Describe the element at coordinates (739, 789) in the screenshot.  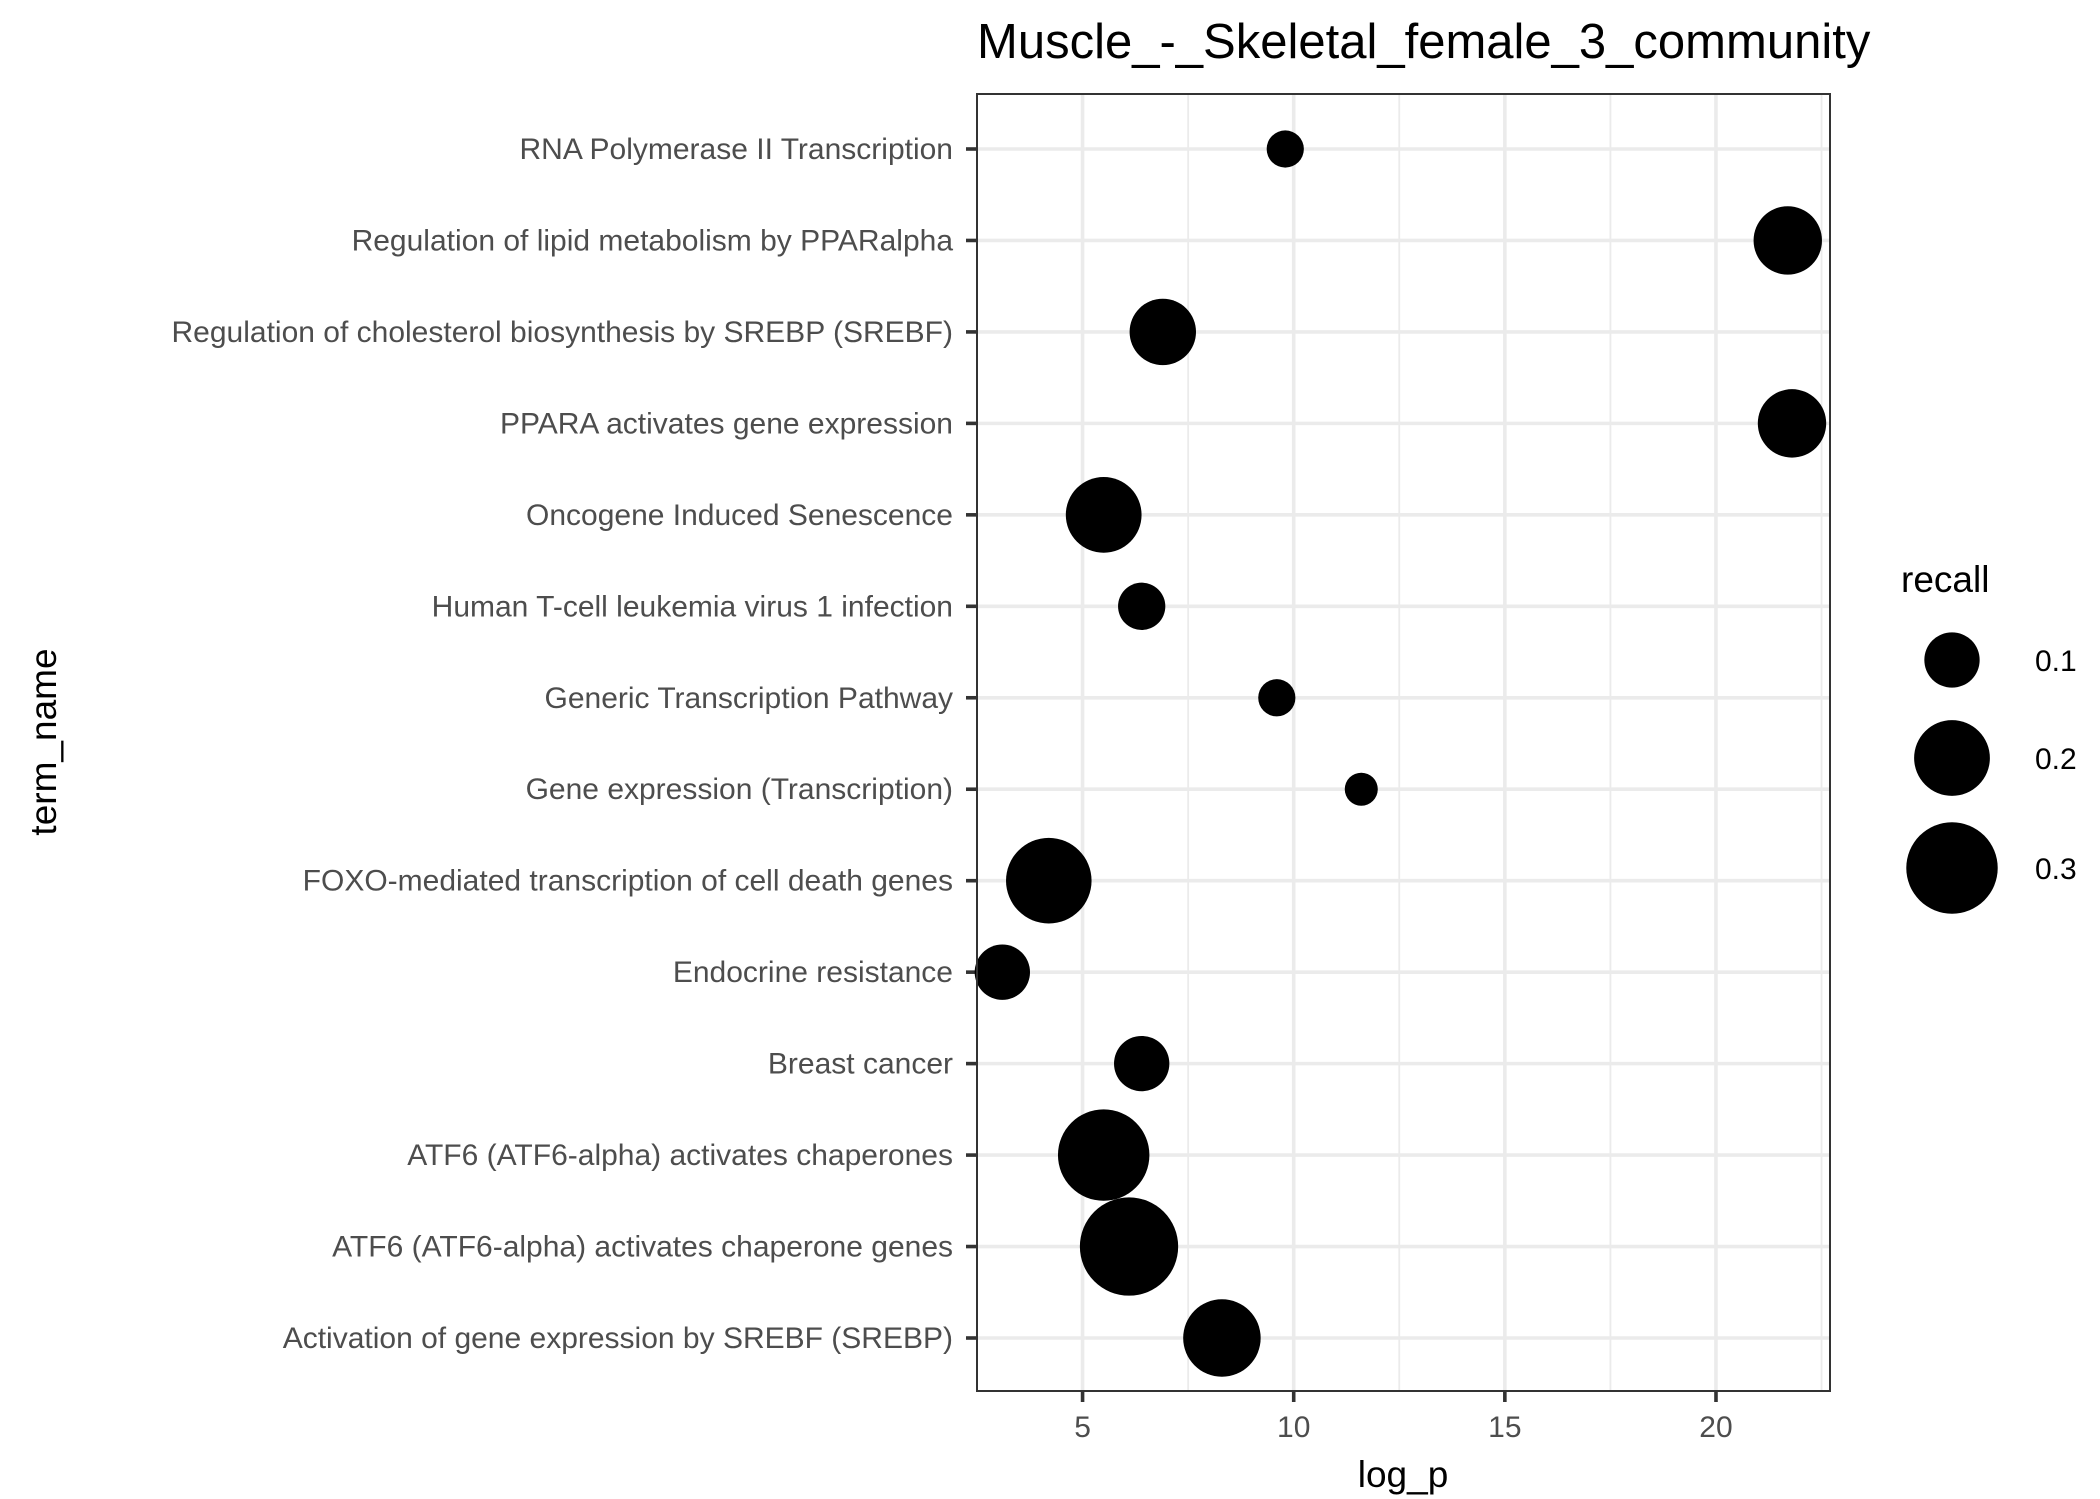
I see `y-tick-label: Gene expression (Transcription)` at that location.